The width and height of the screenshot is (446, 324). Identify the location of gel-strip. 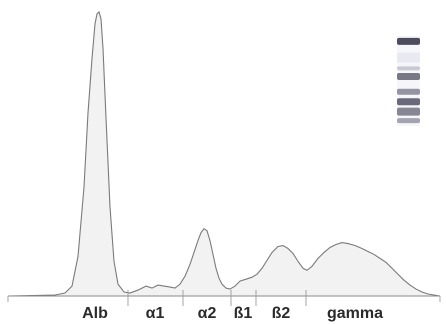
(408, 81).